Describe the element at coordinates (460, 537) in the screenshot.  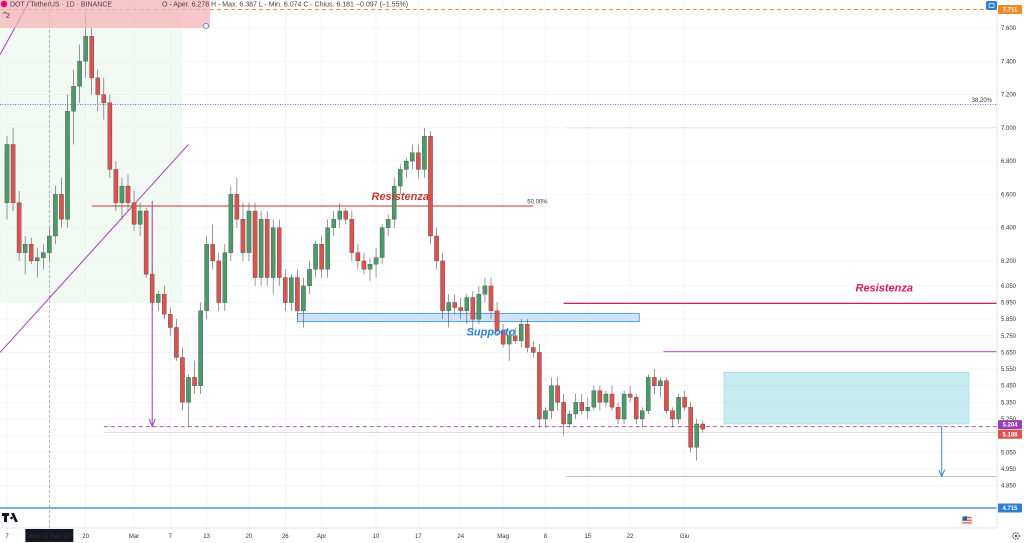
I see `x-tick-label: 24` at that location.